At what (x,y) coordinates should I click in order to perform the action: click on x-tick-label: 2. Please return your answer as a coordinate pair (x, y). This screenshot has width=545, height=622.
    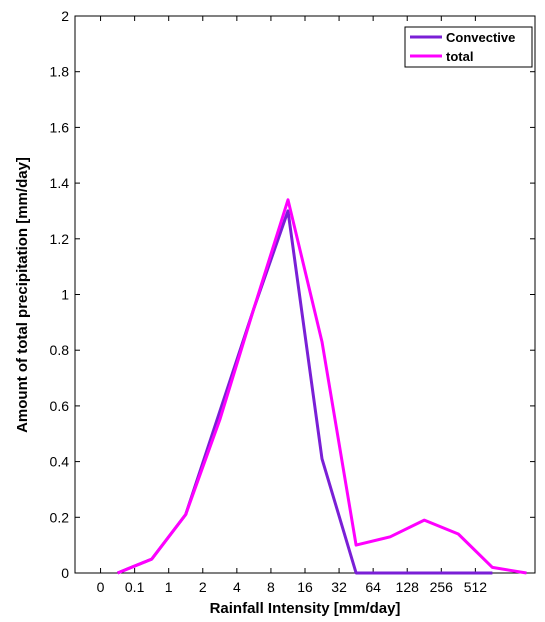
    Looking at the image, I should click on (203, 587).